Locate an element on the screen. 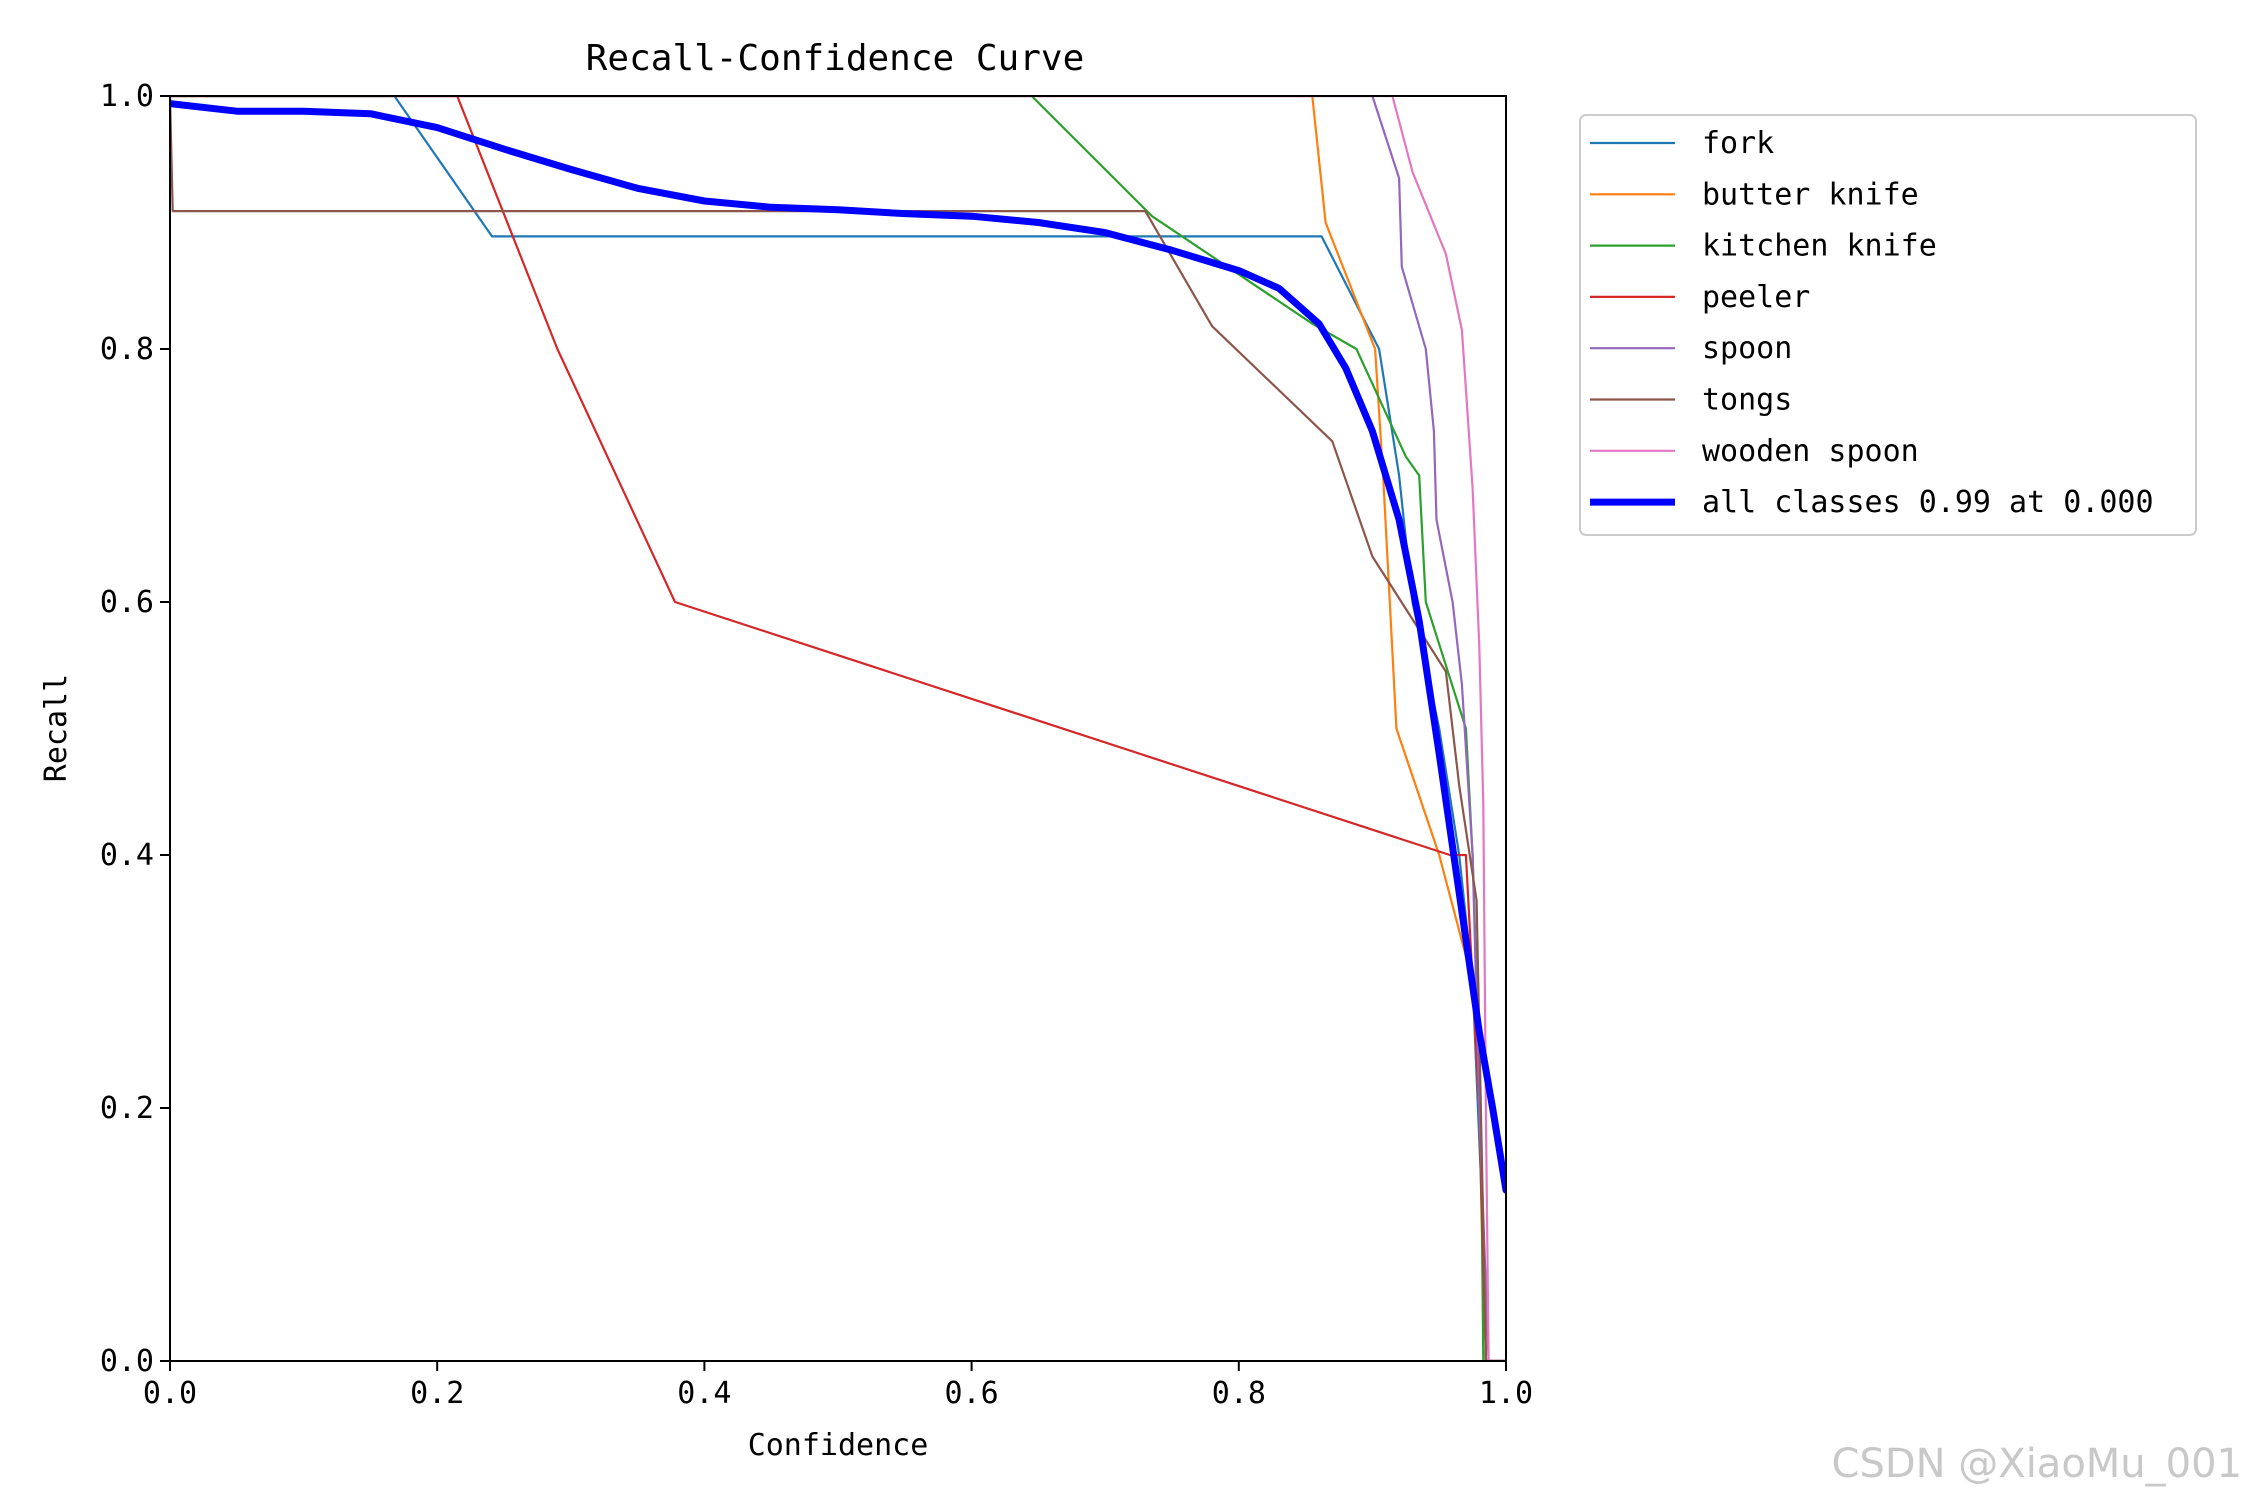  legend-label-kitchen-knife: kitchen knife is located at coordinates (1819, 246).